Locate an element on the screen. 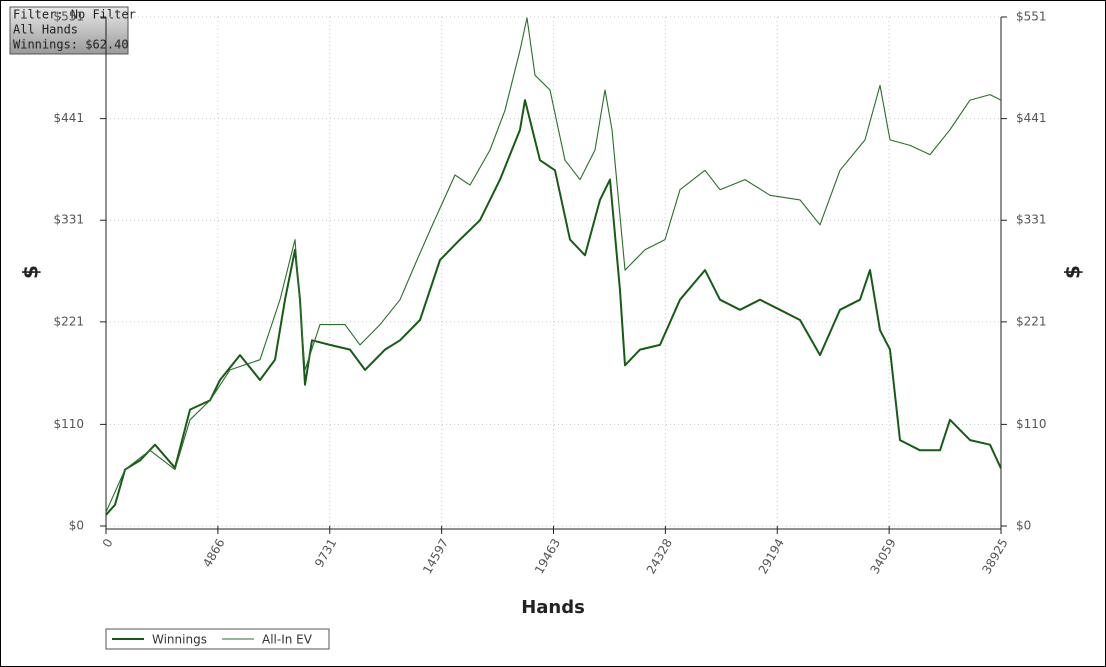  x-axis-label: Hands is located at coordinates (553, 607).